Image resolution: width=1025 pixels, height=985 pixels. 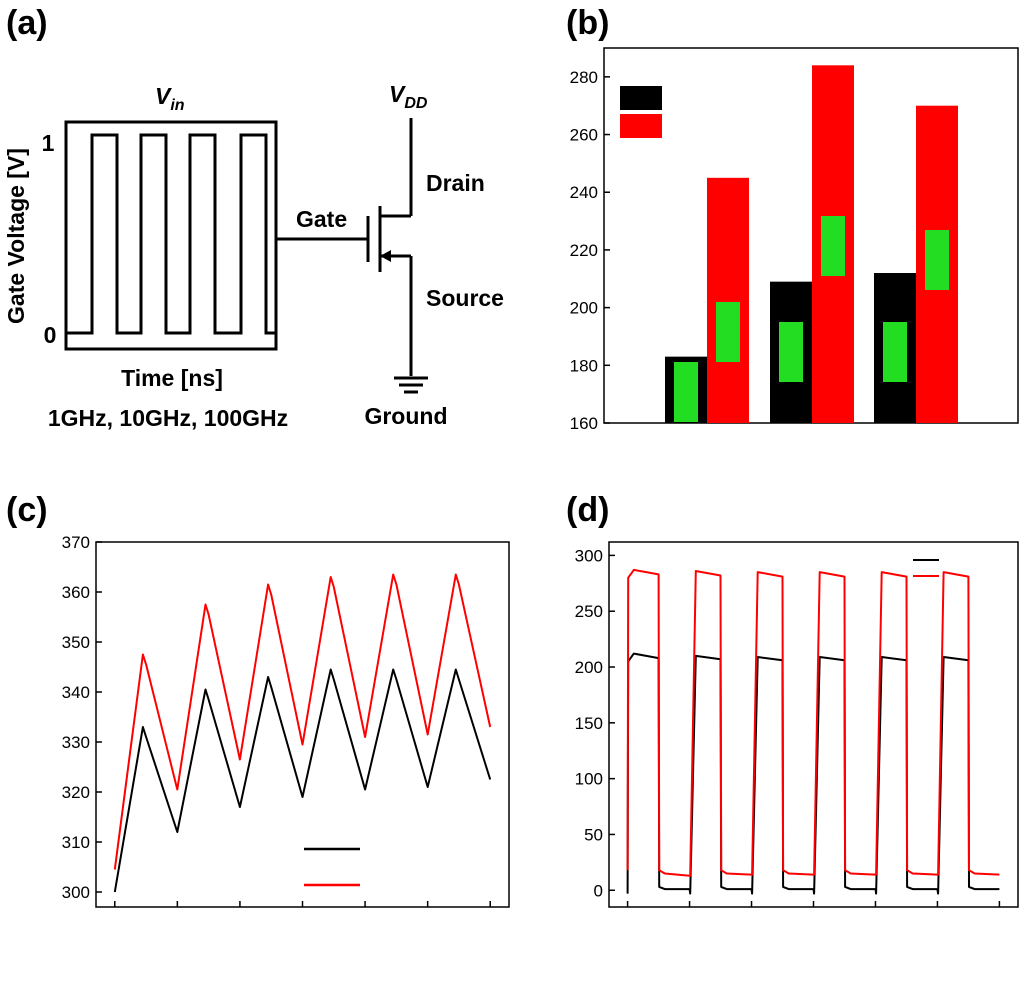 I want to click on legend-swatch-jl-nsfet, so click(x=641, y=126).